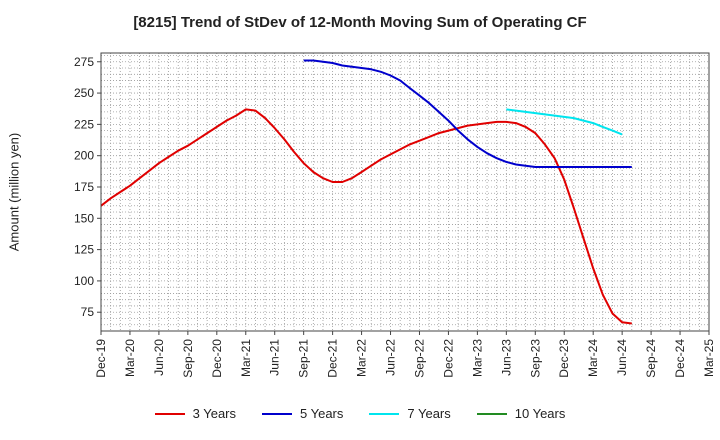 The image size is (720, 440). Describe the element at coordinates (84, 281) in the screenshot. I see `y-tick-label: 100` at that location.